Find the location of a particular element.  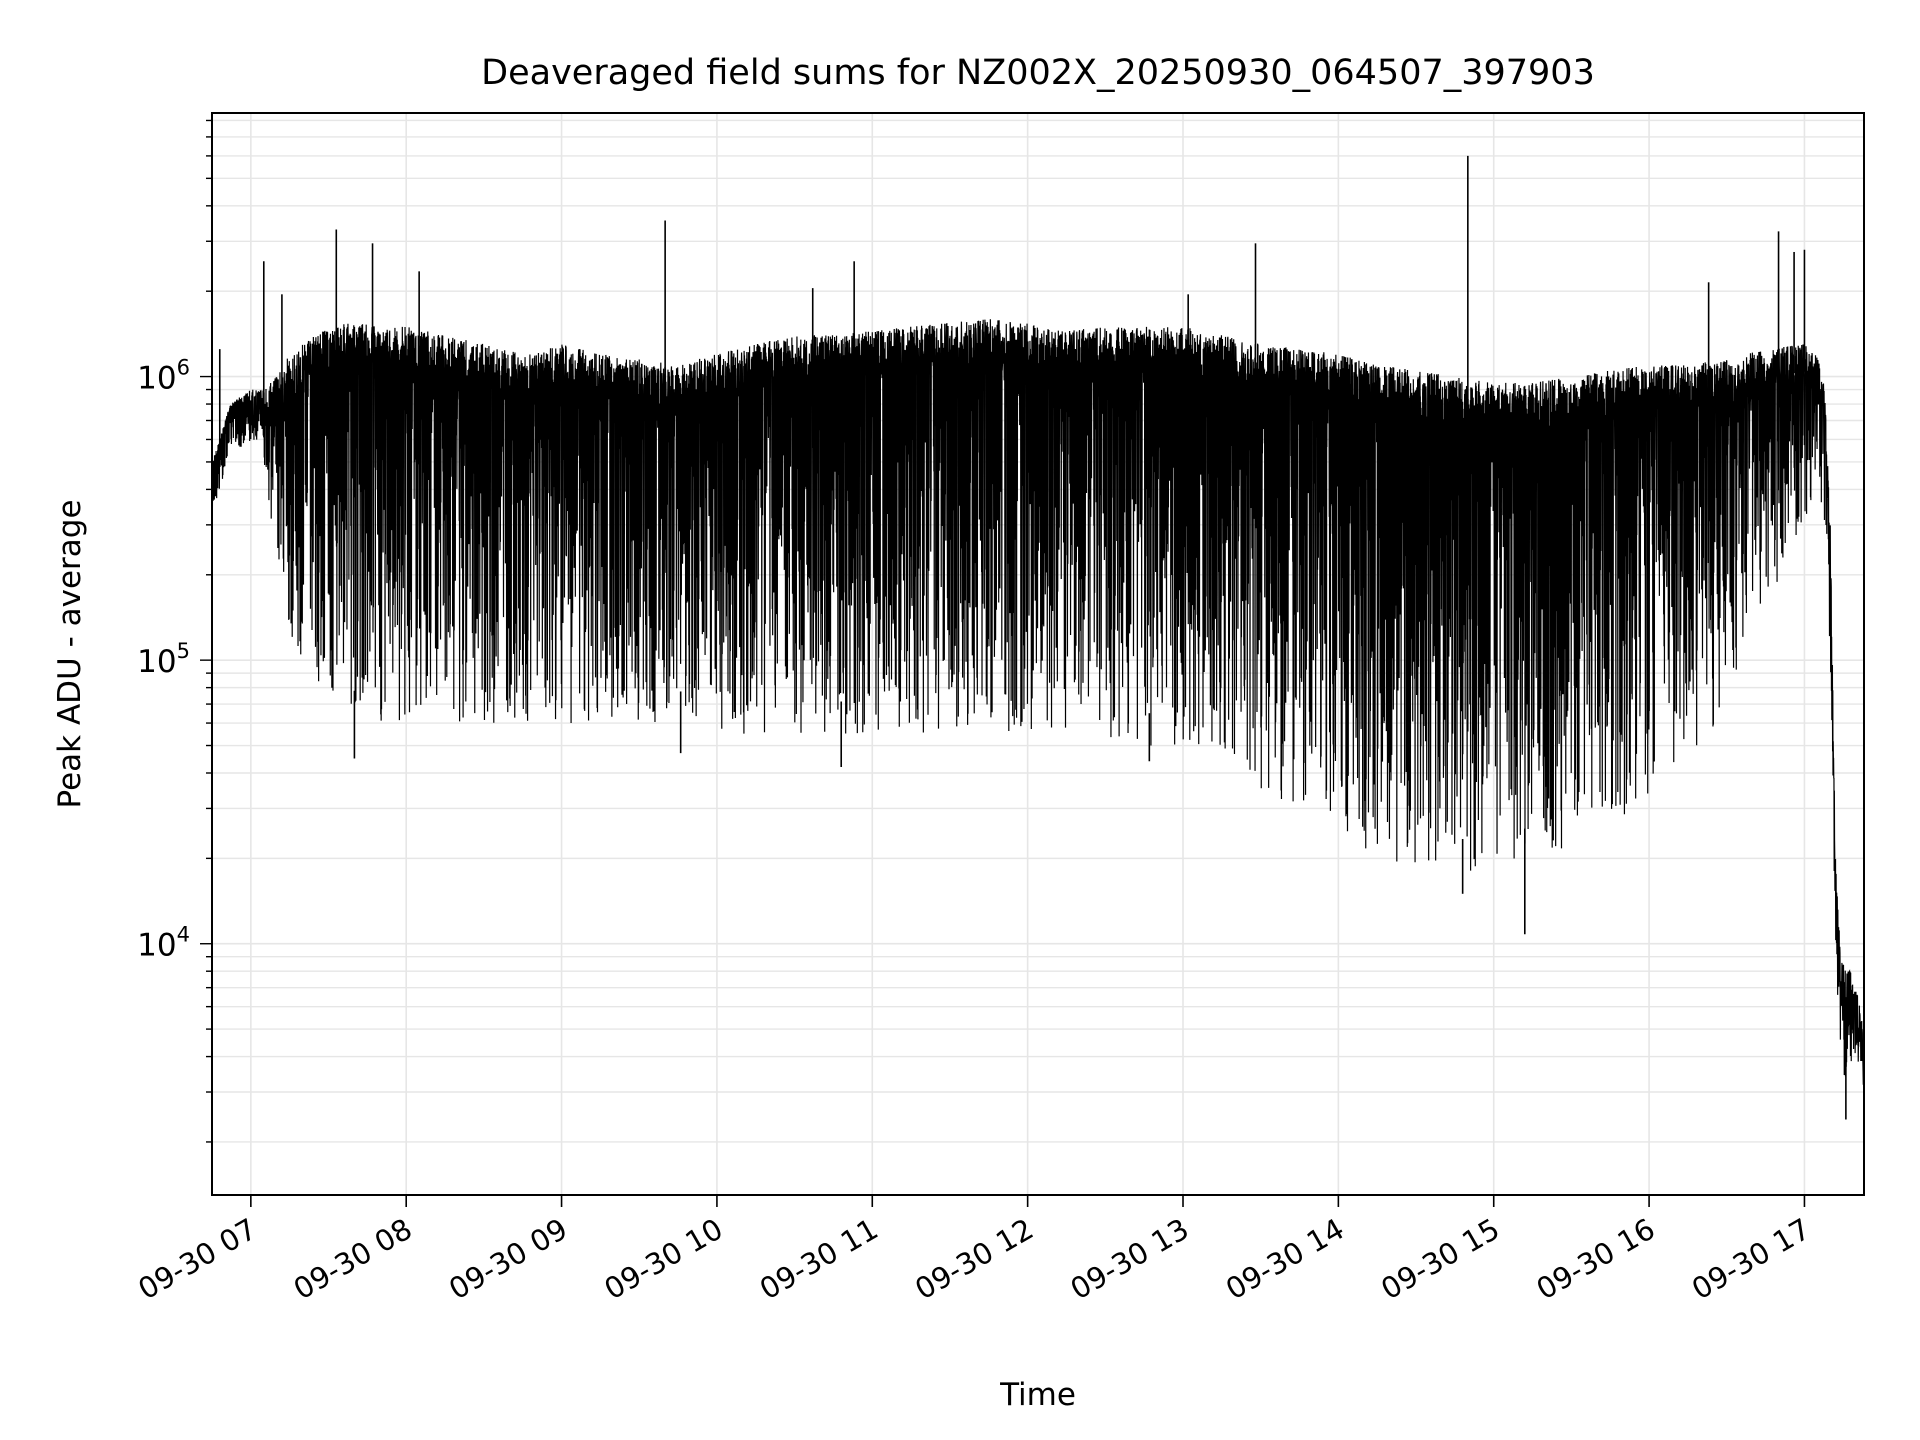

y-tick-exponent: 5 is located at coordinates (183, 651).